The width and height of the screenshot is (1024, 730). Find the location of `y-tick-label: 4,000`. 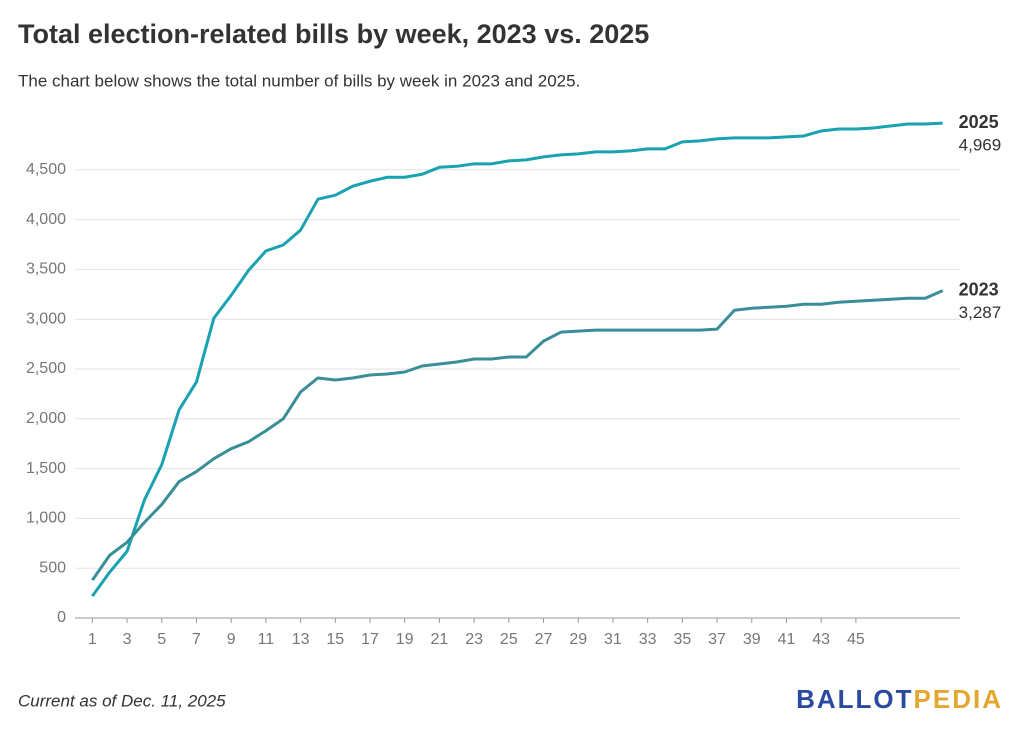

y-tick-label: 4,000 is located at coordinates (46, 219).